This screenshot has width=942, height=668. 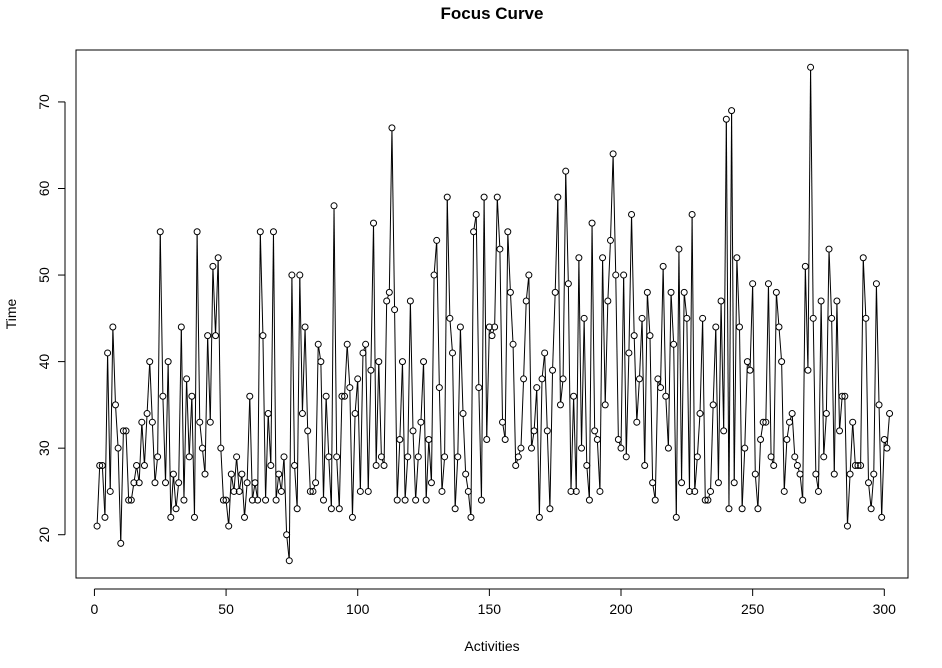 I want to click on y-tick-label: 50, so click(x=44, y=275).